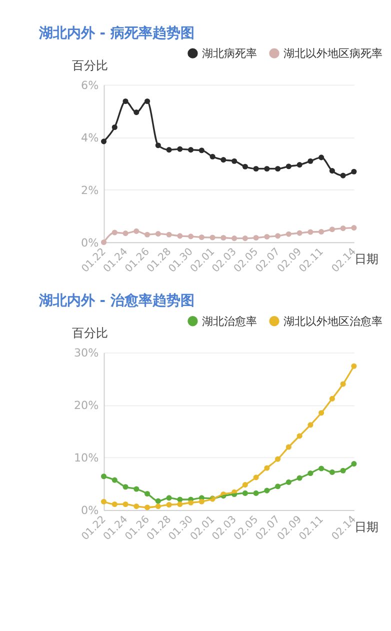 The image size is (391, 631). What do you see at coordinates (86, 353) in the screenshot?
I see `y-tick-label: 30%` at bounding box center [86, 353].